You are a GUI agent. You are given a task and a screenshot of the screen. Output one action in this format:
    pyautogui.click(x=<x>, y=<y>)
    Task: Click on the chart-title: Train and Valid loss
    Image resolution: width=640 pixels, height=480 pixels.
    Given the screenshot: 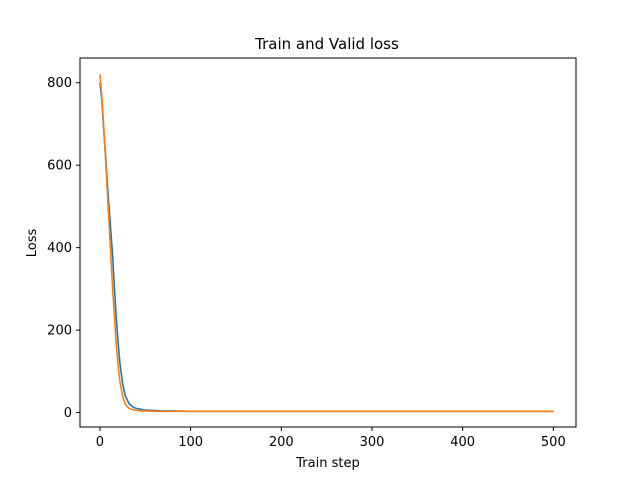 What is the action you would take?
    pyautogui.click(x=326, y=44)
    